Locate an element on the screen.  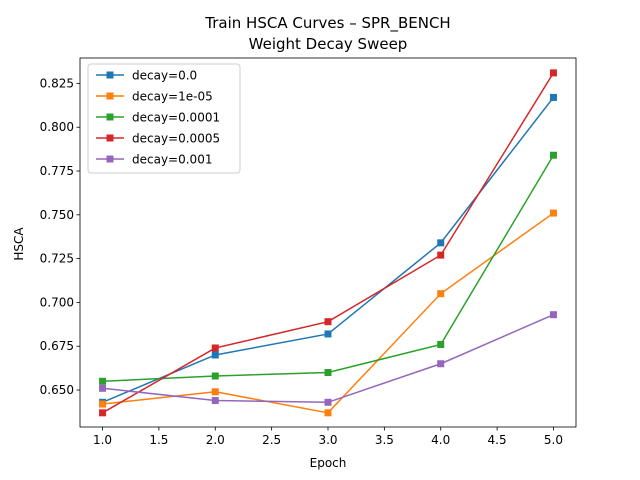
legend-item: decay=0.001 is located at coordinates (154, 160).